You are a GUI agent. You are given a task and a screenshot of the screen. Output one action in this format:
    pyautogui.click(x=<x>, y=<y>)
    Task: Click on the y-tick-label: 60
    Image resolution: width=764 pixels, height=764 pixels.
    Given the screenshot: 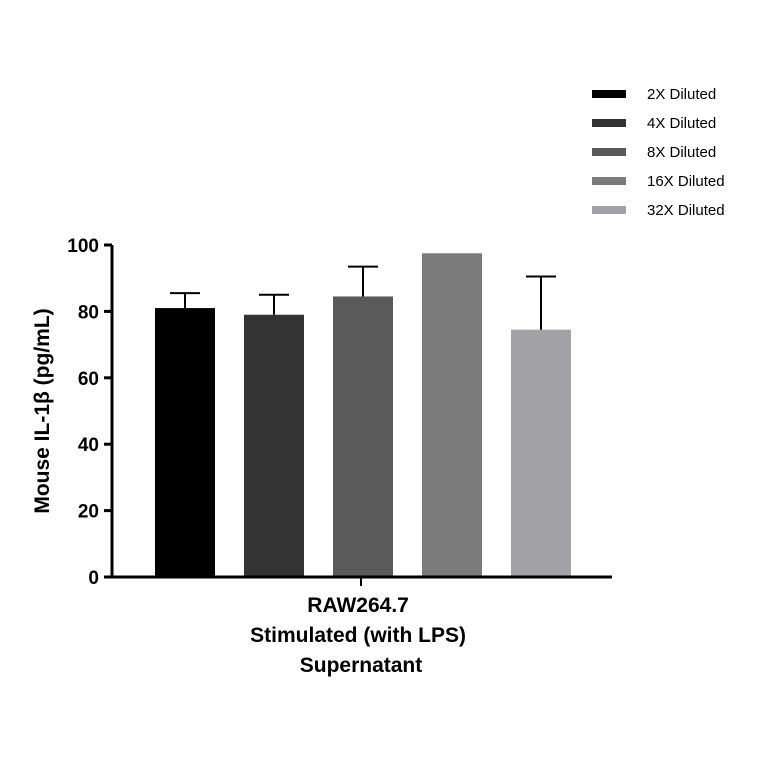 What is the action you would take?
    pyautogui.click(x=88, y=379)
    